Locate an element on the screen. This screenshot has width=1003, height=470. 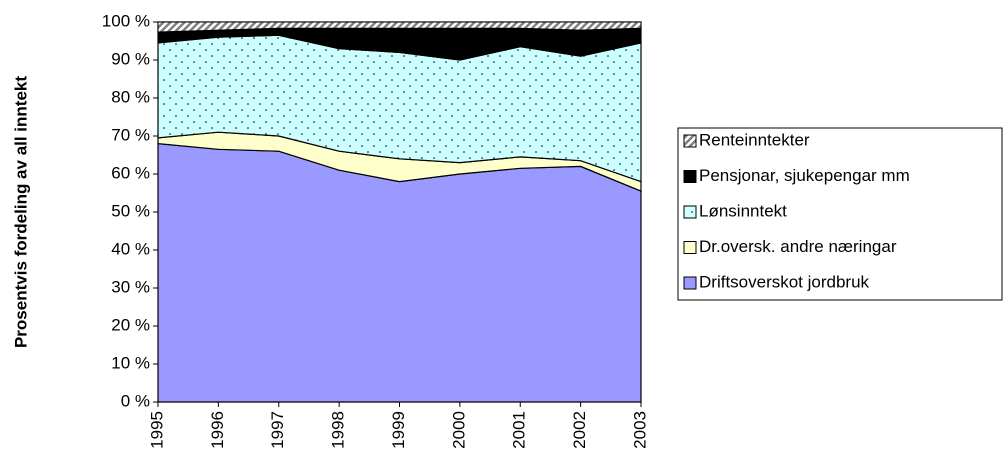
y-tick-label: 100 % is located at coordinates (126, 20).